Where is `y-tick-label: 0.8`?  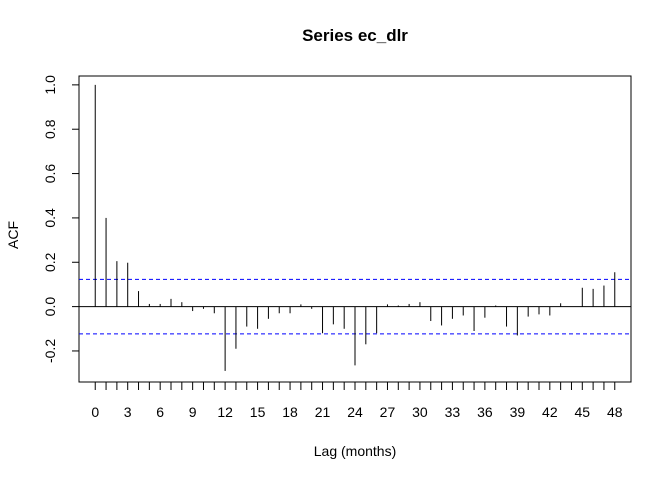 y-tick-label: 0.8 is located at coordinates (50, 129).